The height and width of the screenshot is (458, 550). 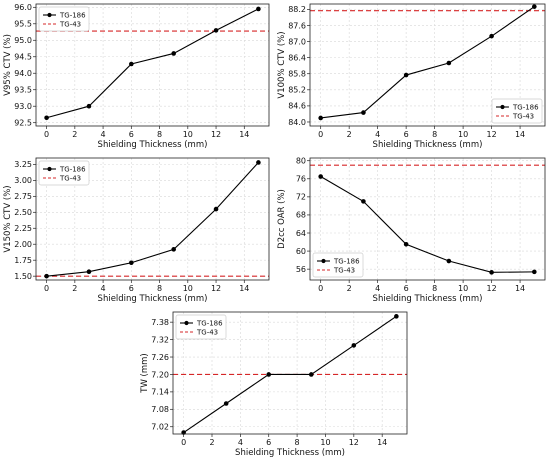 I want to click on y-axis-label: V100% CTV (%), so click(x=282, y=64).